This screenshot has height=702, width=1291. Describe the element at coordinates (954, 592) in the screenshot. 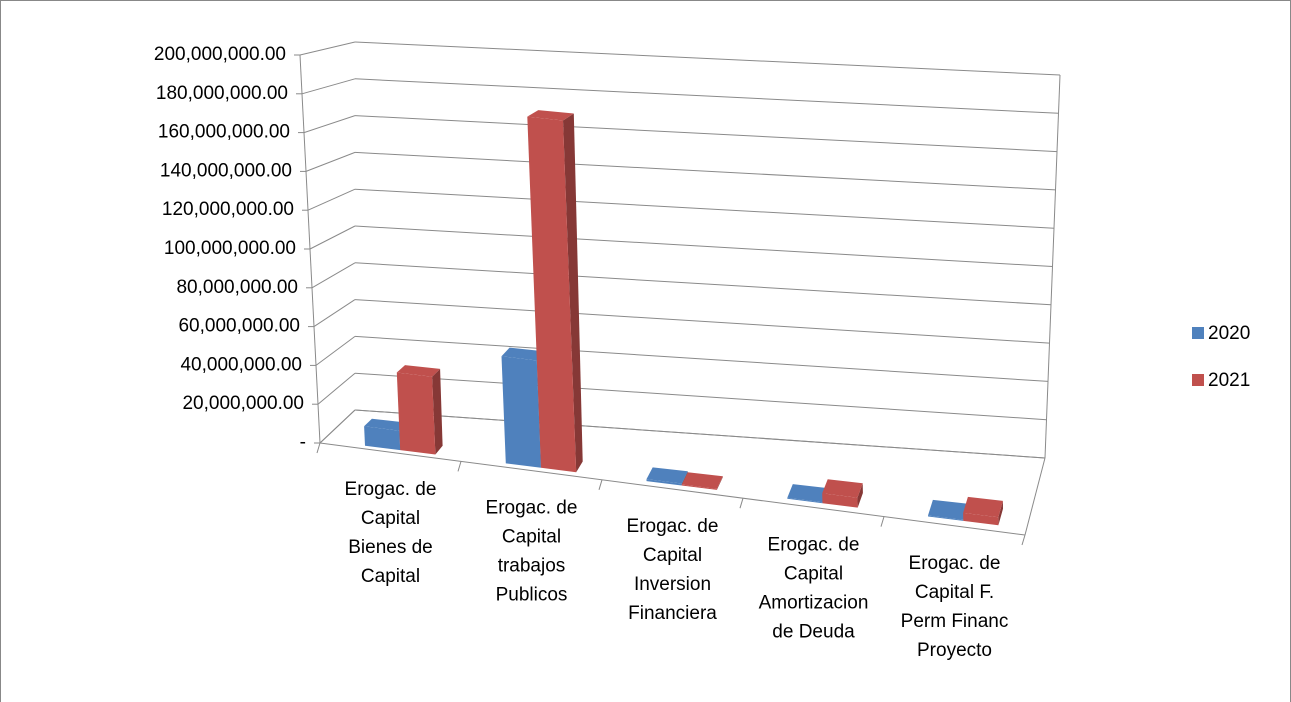

I see `x-tick-label-line: Capital F.` at that location.